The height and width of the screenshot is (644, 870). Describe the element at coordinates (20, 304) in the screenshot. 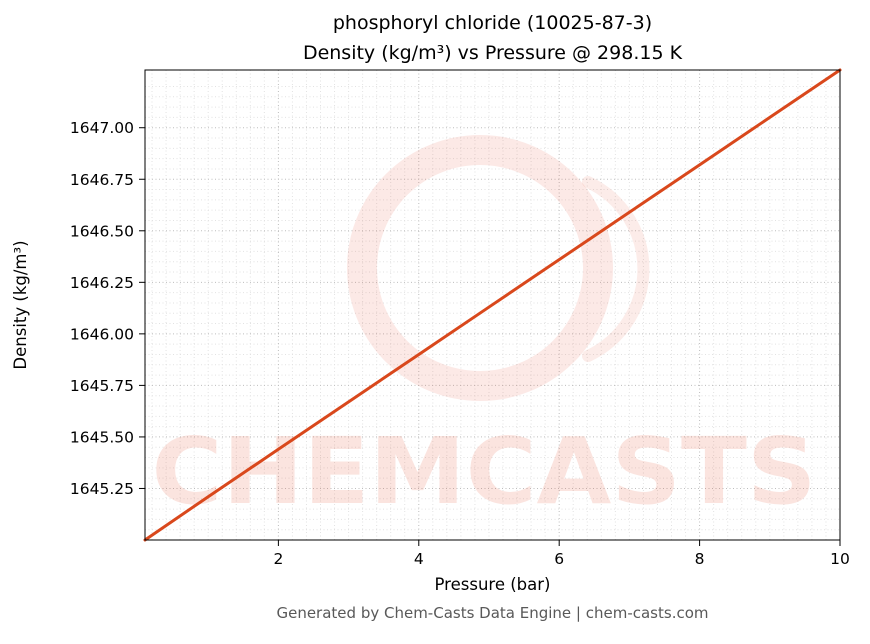

I see `y-axis-label: Density (kg/m³)` at that location.